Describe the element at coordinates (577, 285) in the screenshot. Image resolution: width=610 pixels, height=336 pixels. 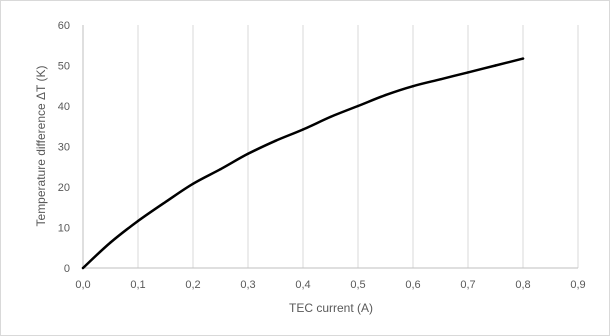
I see `x-tick-label: 0,9` at that location.